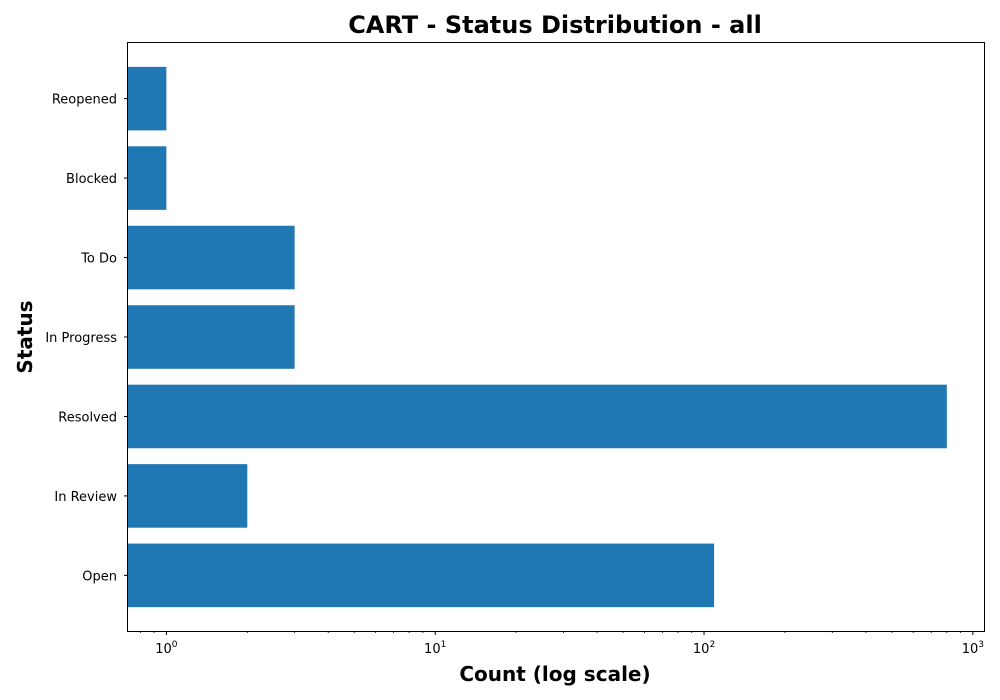  I want to click on x-tick-label-10: 10¹, so click(435, 648).